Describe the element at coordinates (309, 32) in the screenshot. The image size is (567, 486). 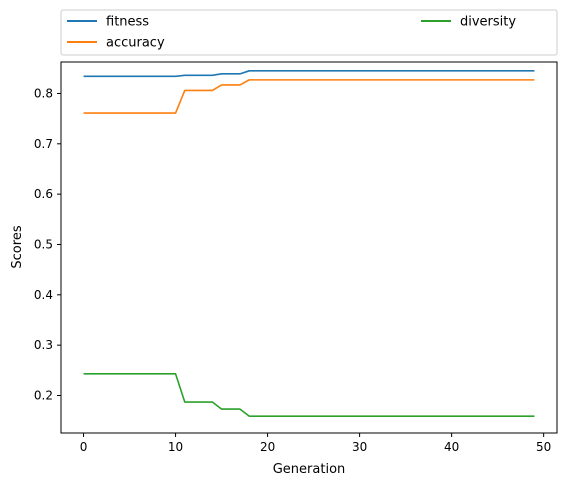
I see `legend: fitness accuracy diversity` at that location.